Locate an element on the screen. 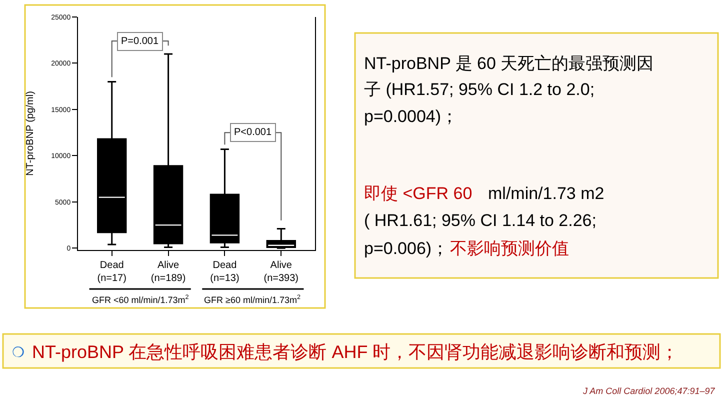  text: J Am Coll Cardiol 2006;47:91–97 is located at coordinates (649, 391).